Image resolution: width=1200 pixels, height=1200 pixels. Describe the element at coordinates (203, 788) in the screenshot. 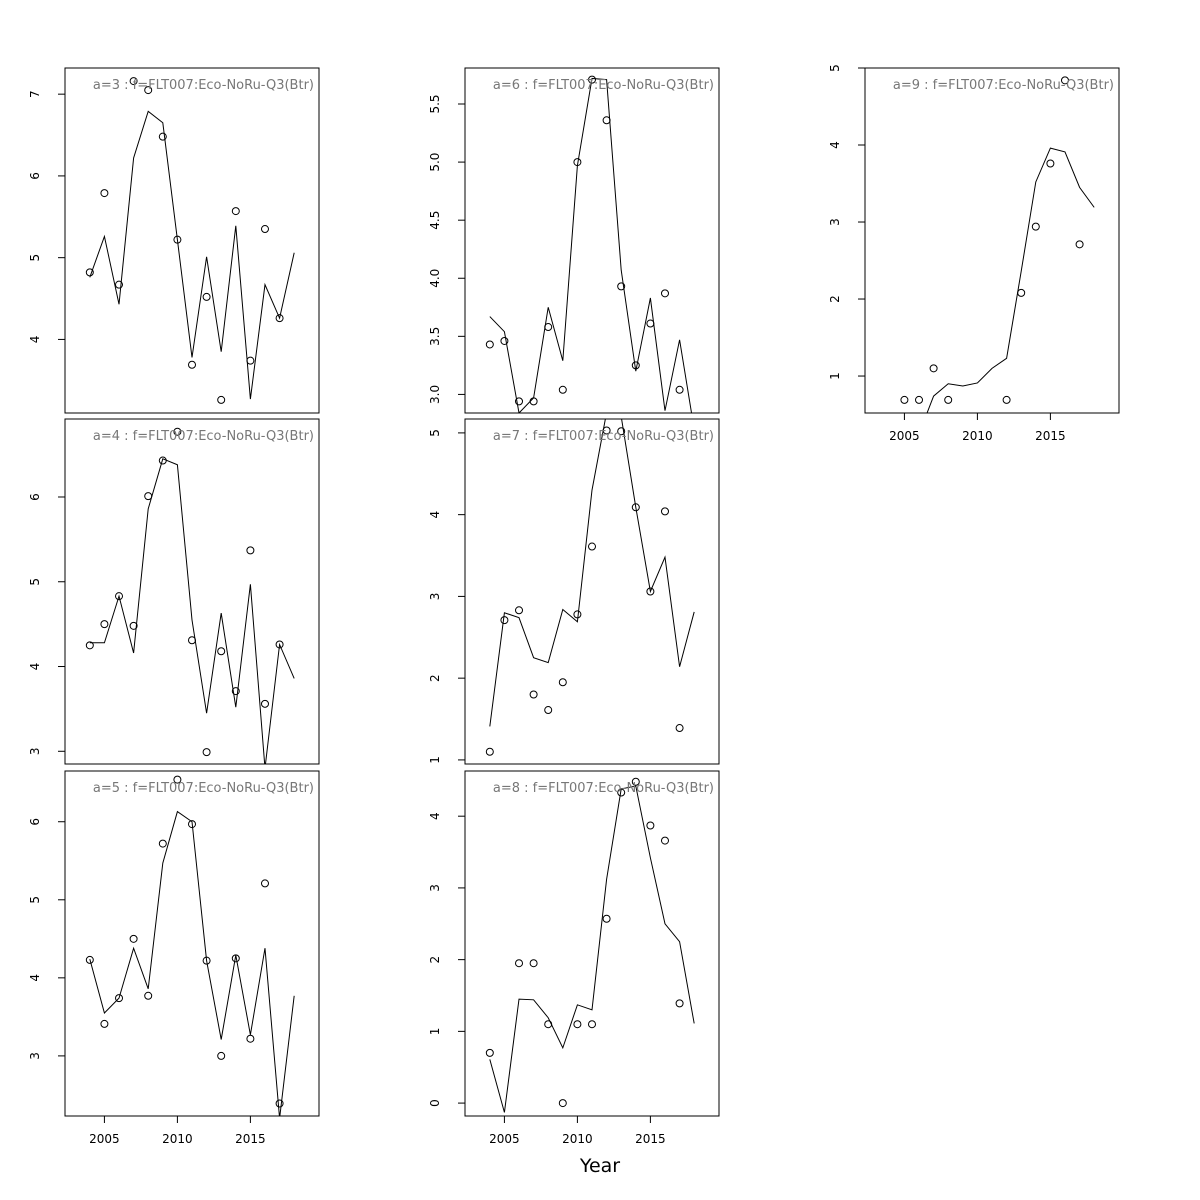

I see `panel-title: a=5 : f=FLT007:Eco-NoRu-Q3(Btr)` at that location.